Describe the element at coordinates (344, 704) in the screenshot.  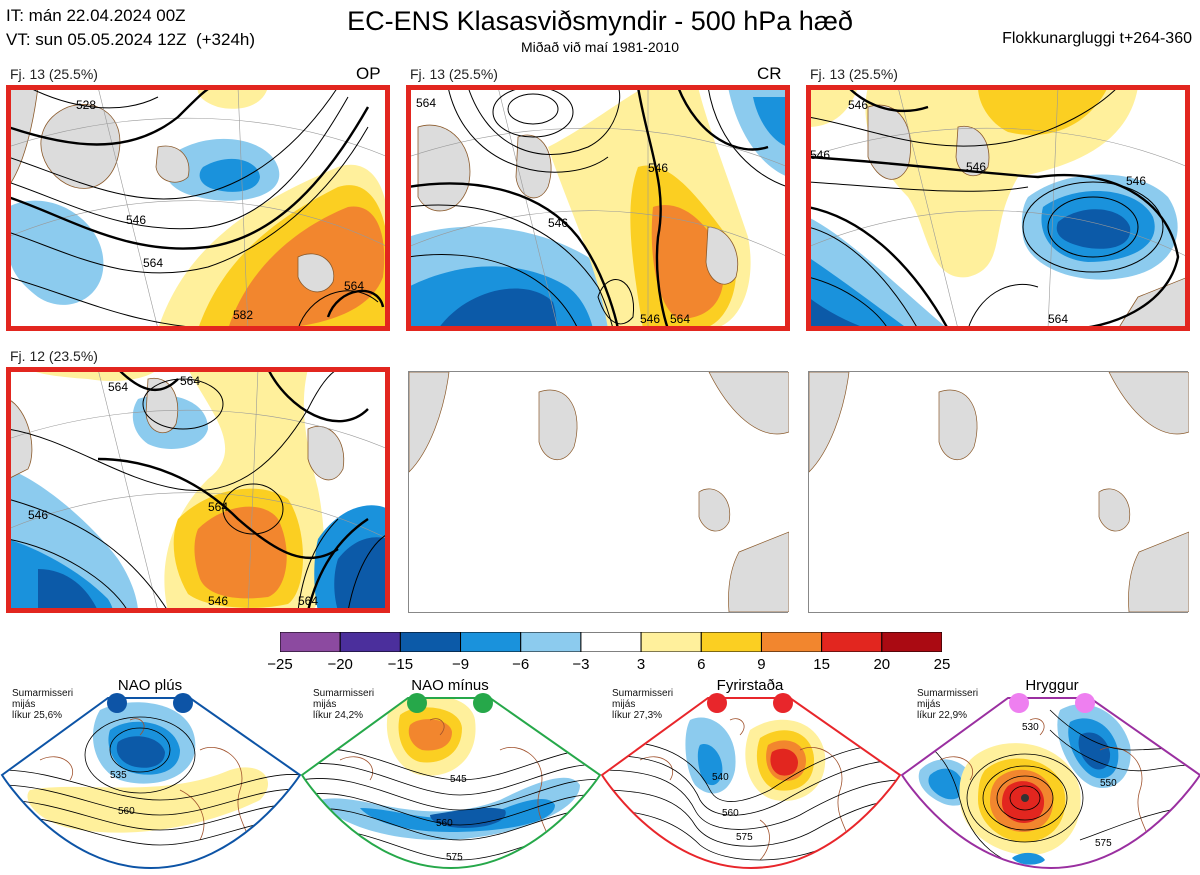
I see `regime-2-note: Sumarmisseri mijás líkur 24,2%` at that location.